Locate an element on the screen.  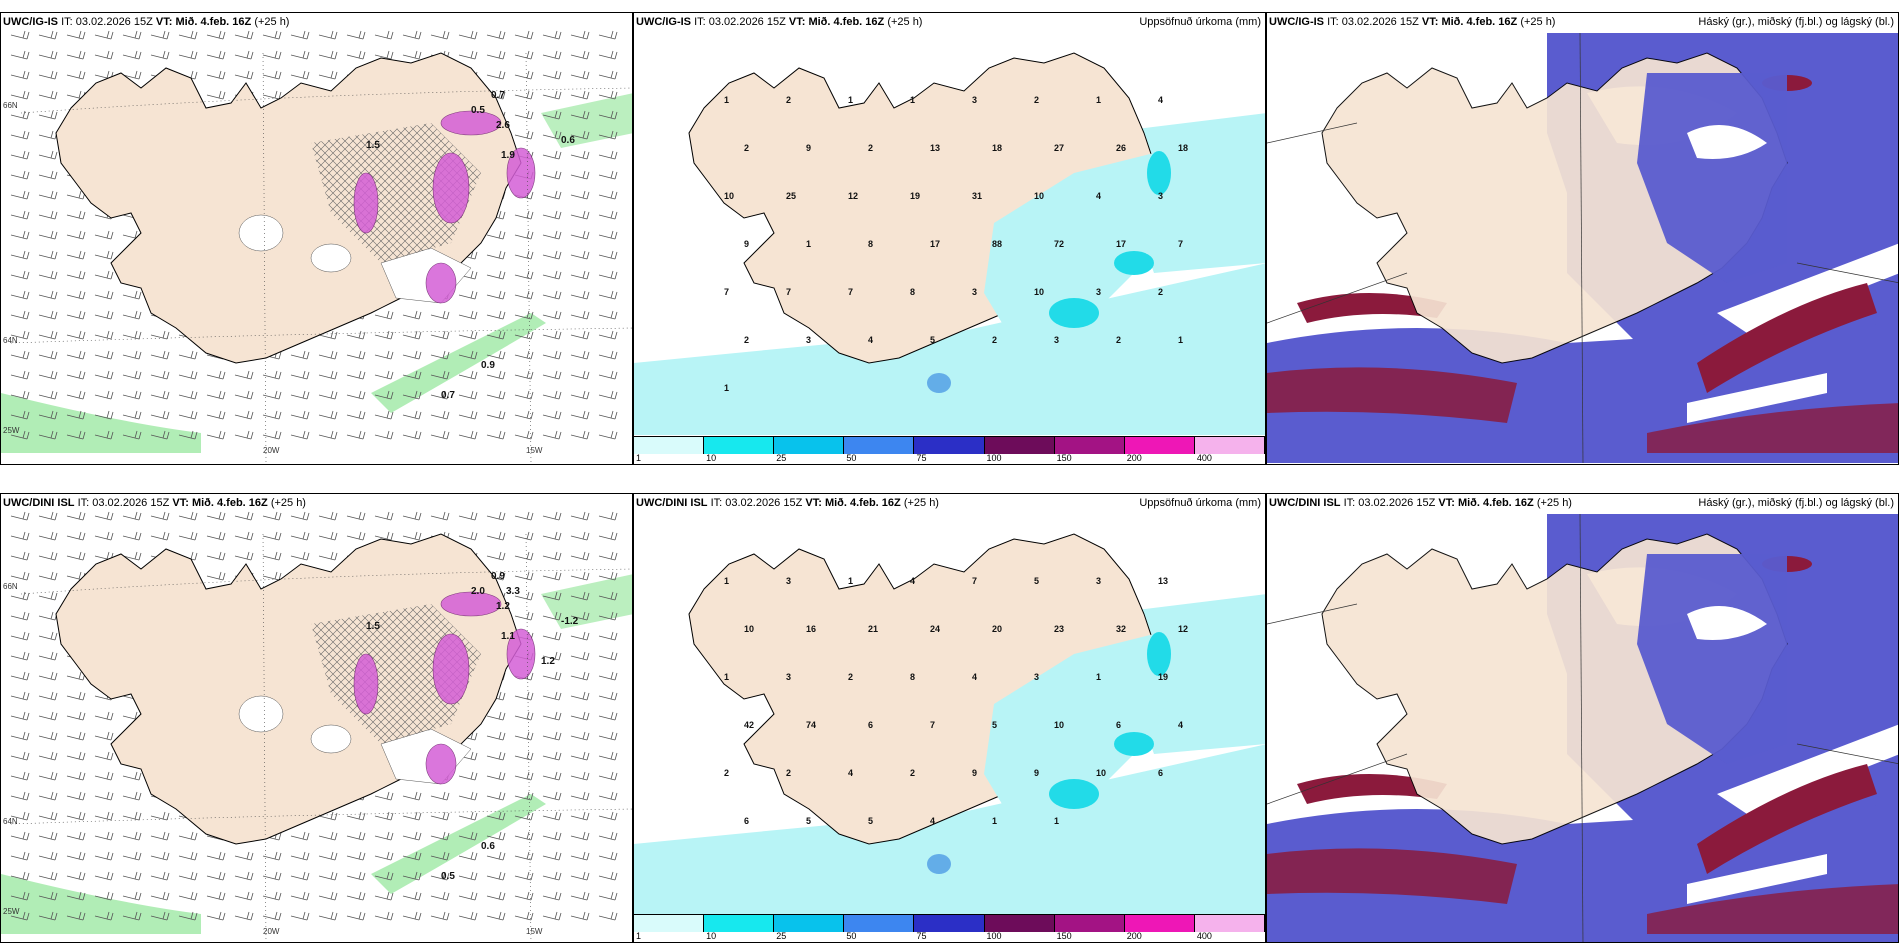
precip-value-label: 25 is located at coordinates (791, 196).